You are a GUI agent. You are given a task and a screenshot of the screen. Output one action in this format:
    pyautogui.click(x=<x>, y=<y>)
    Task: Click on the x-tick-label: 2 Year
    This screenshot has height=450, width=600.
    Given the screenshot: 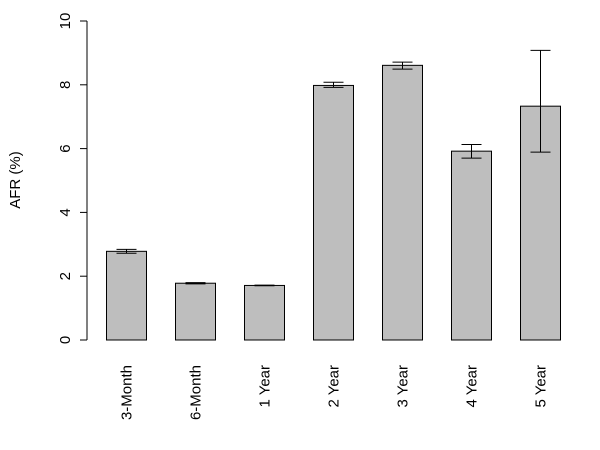 What is the action you would take?
    pyautogui.click(x=334, y=386)
    